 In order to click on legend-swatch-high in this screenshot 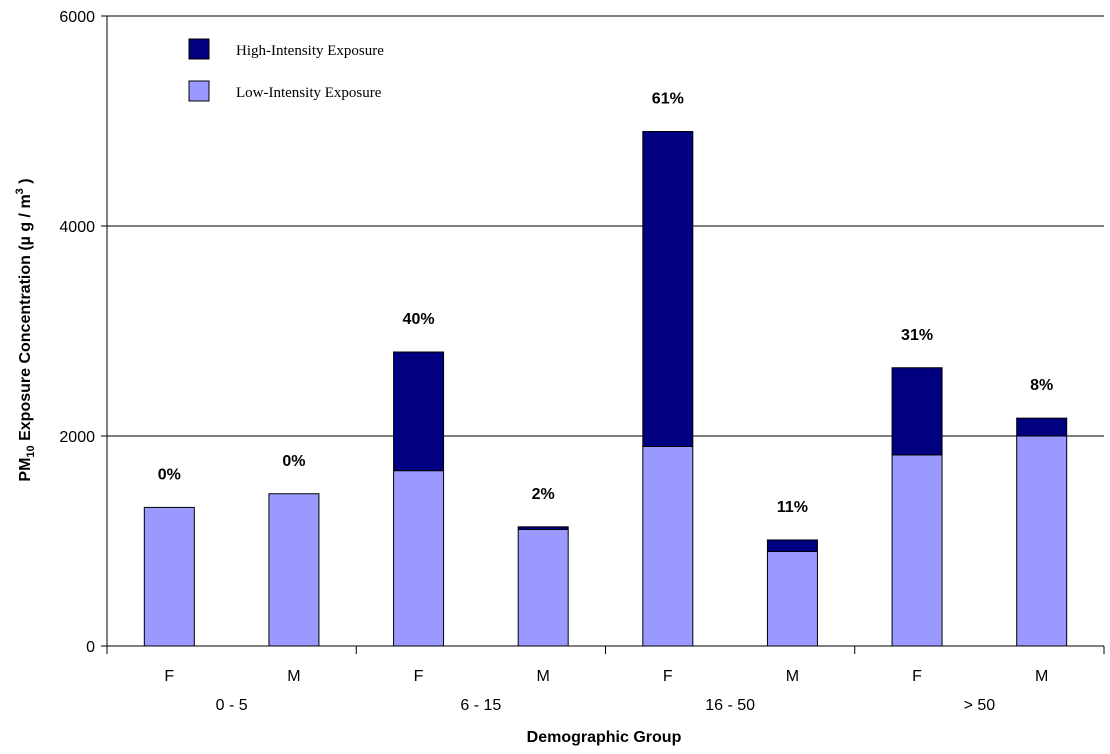, I will do `click(199, 49)`.